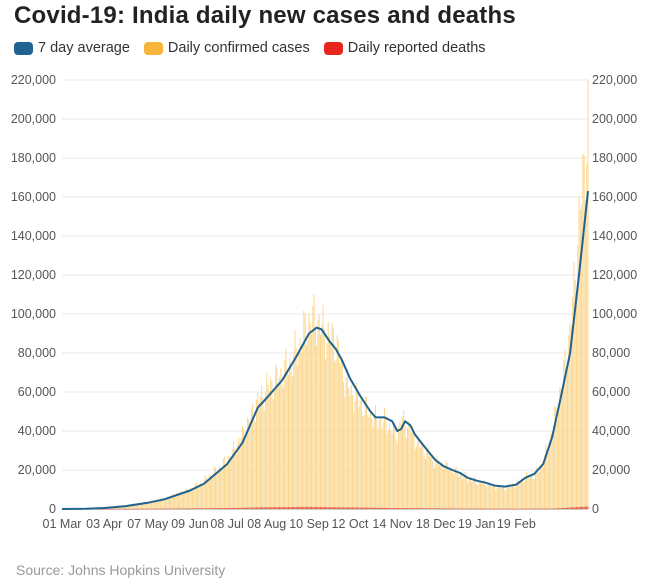 This screenshot has height=587, width=645. Describe the element at coordinates (611, 353) in the screenshot. I see `y-tick-label-right: 80,000` at that location.